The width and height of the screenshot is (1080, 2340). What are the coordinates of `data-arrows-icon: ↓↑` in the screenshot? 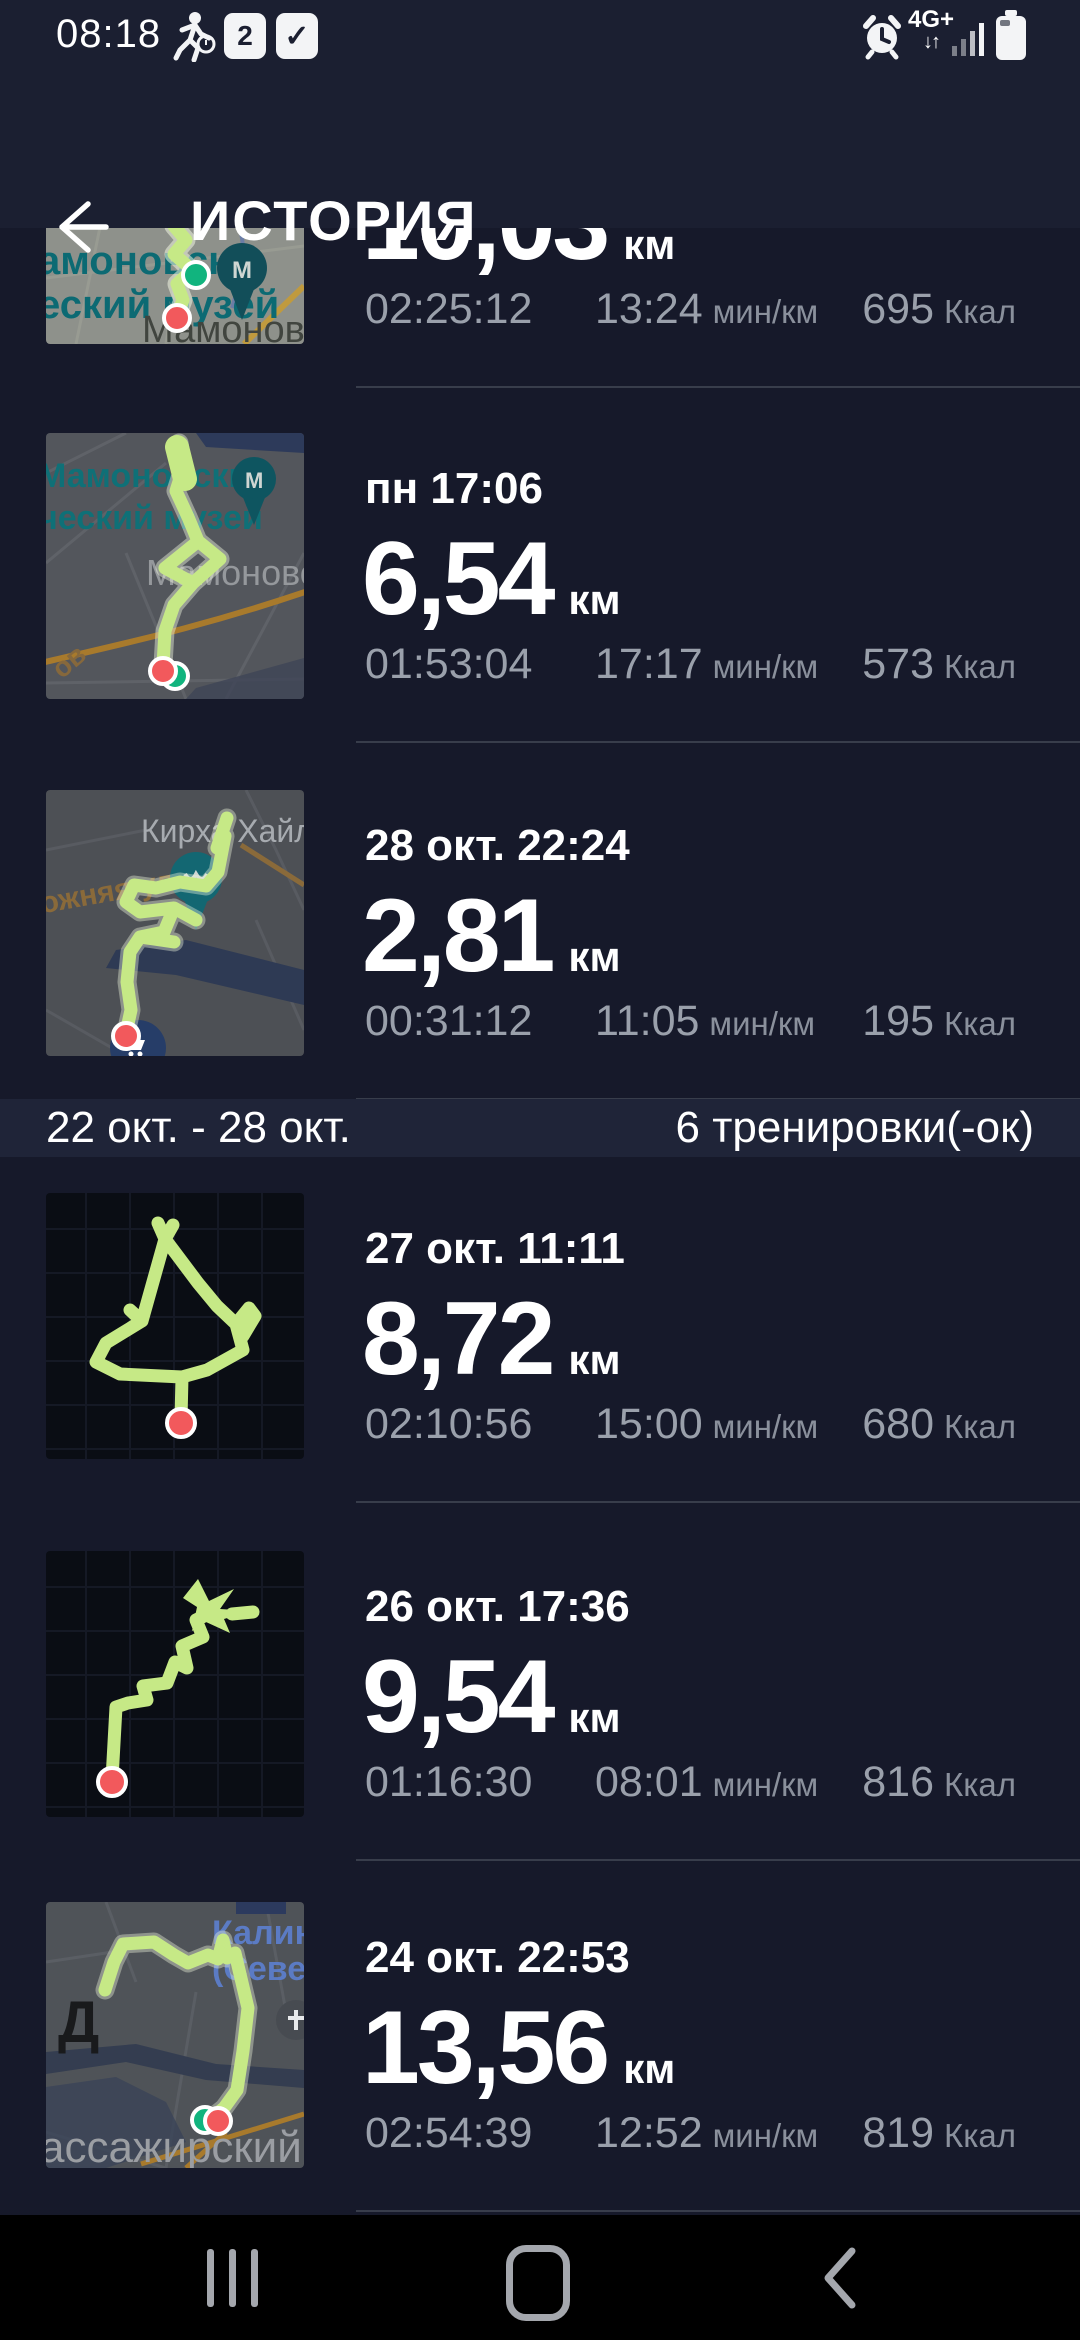 It's located at (932, 42).